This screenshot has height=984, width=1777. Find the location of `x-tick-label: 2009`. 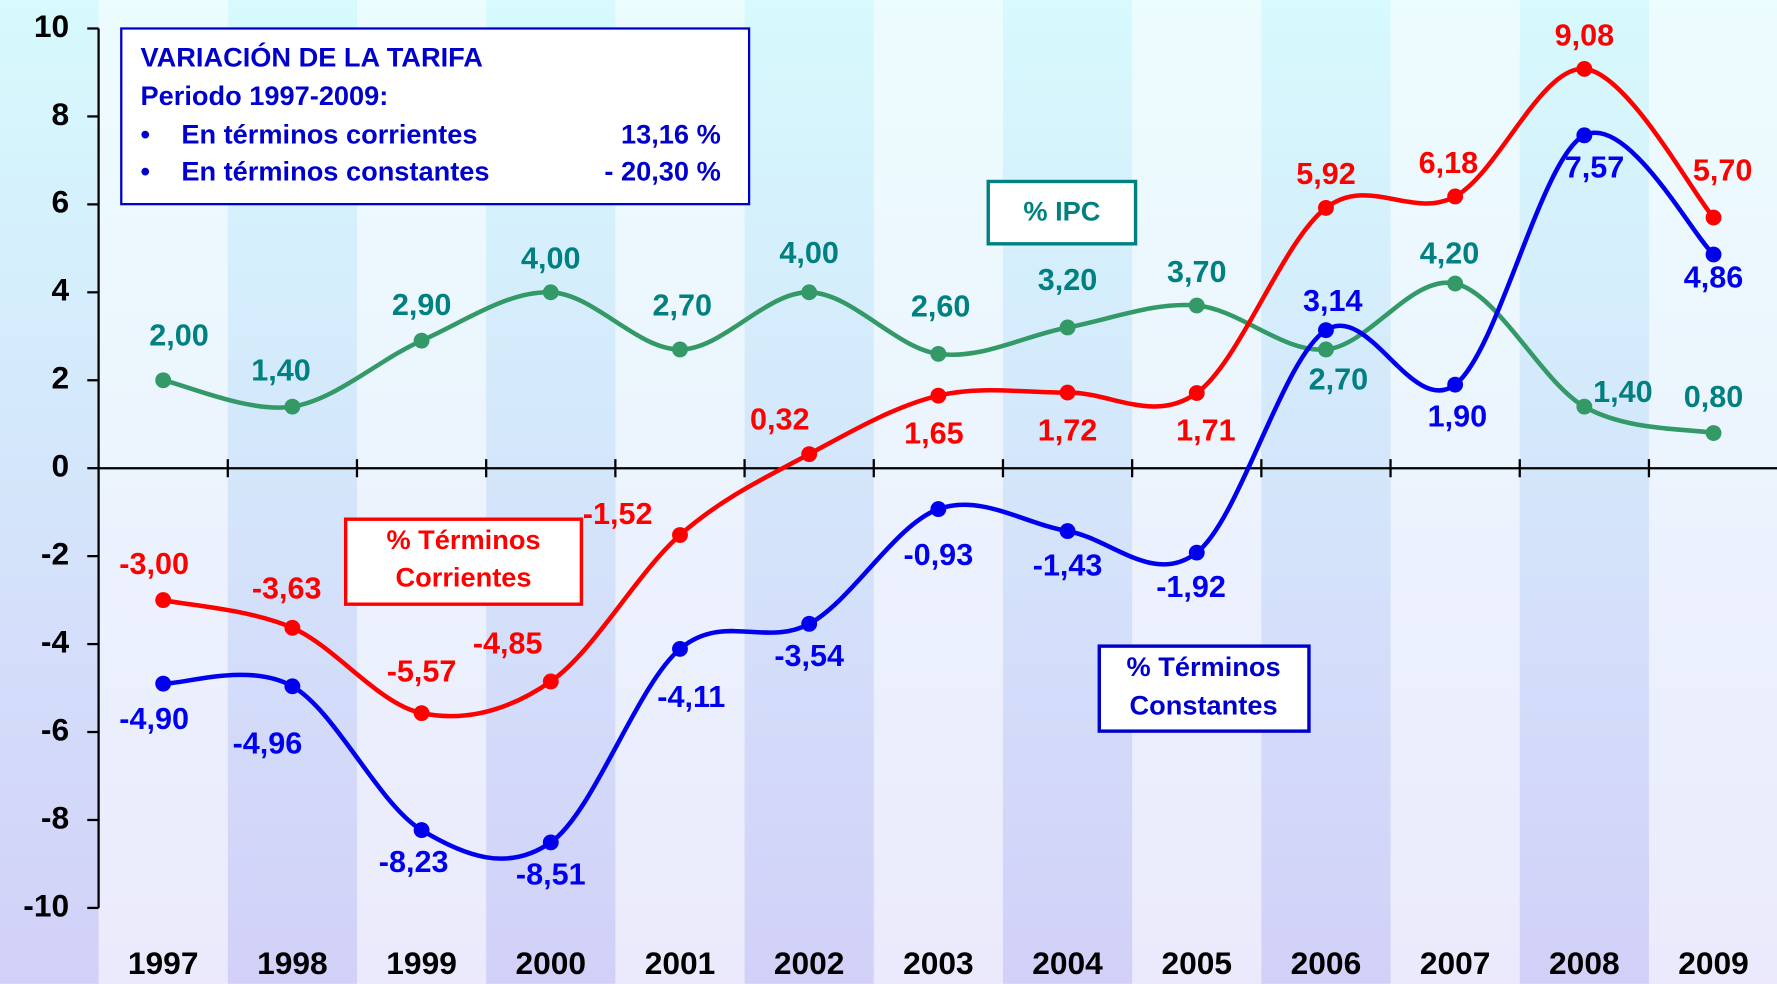

x-tick-label: 2009 is located at coordinates (1713, 963).